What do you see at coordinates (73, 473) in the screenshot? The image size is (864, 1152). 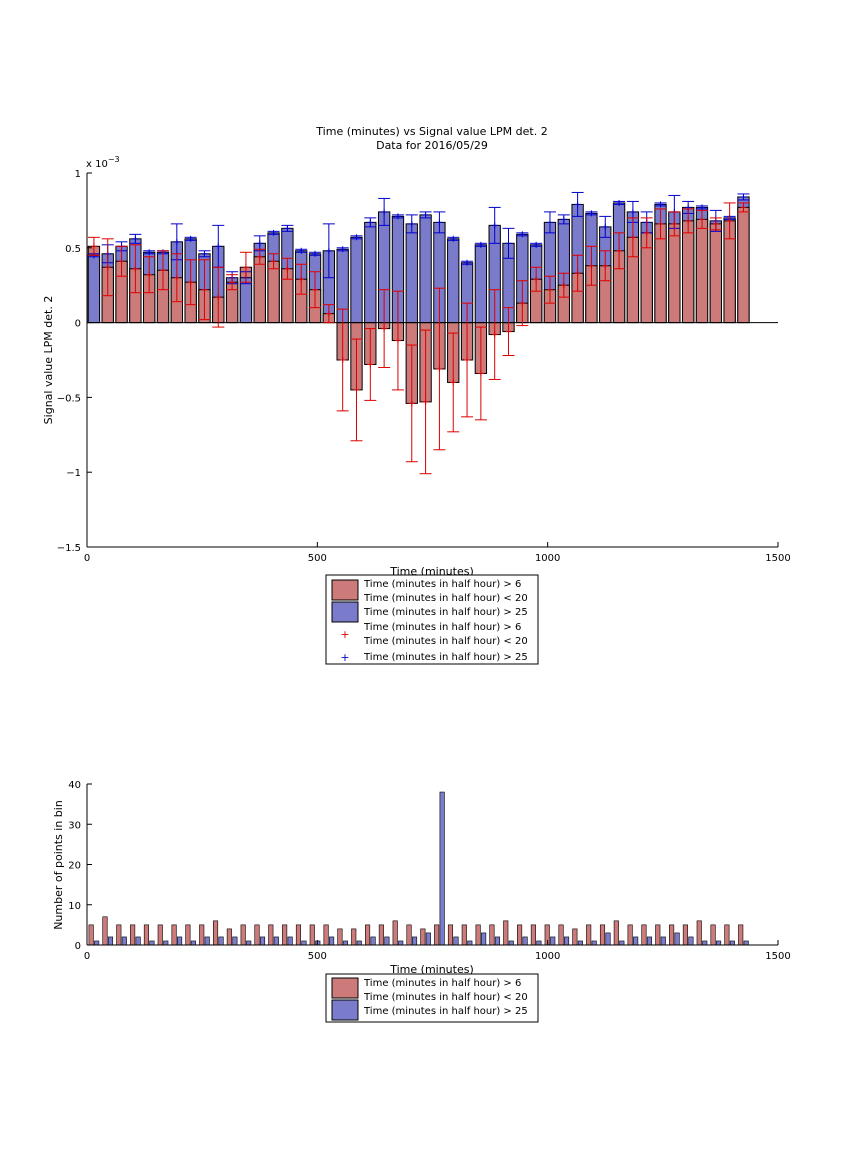 I see `top-y-tick-label: −1` at bounding box center [73, 473].